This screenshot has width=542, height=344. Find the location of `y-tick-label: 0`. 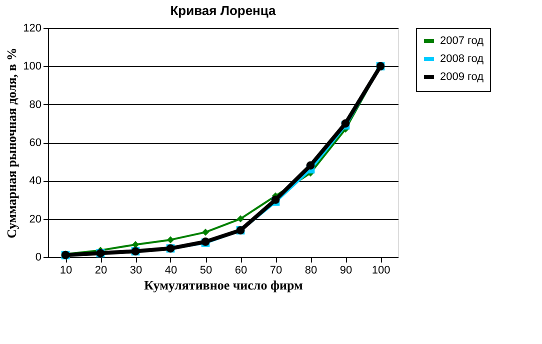

y-tick-label: 0 is located at coordinates (38, 258).